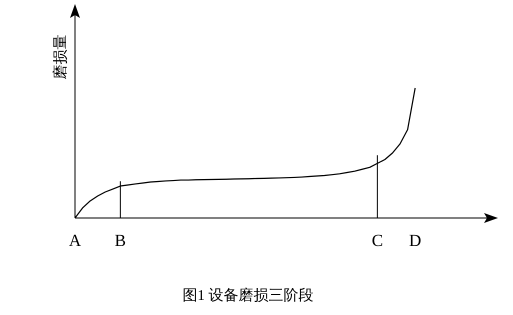 The image size is (513, 315). What do you see at coordinates (75, 240) in the screenshot?
I see `x-tick-label: A` at bounding box center [75, 240].